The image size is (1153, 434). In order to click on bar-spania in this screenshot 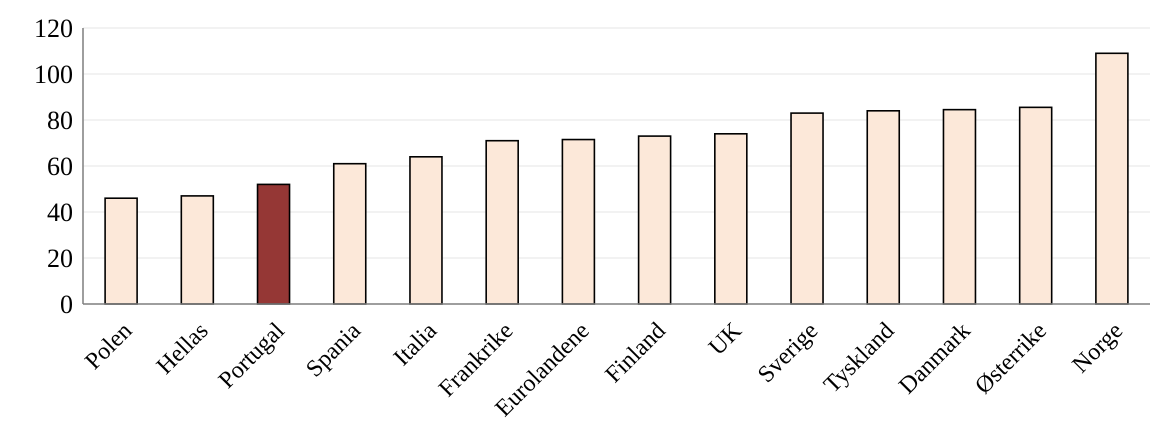, I will do `click(349, 233)`.